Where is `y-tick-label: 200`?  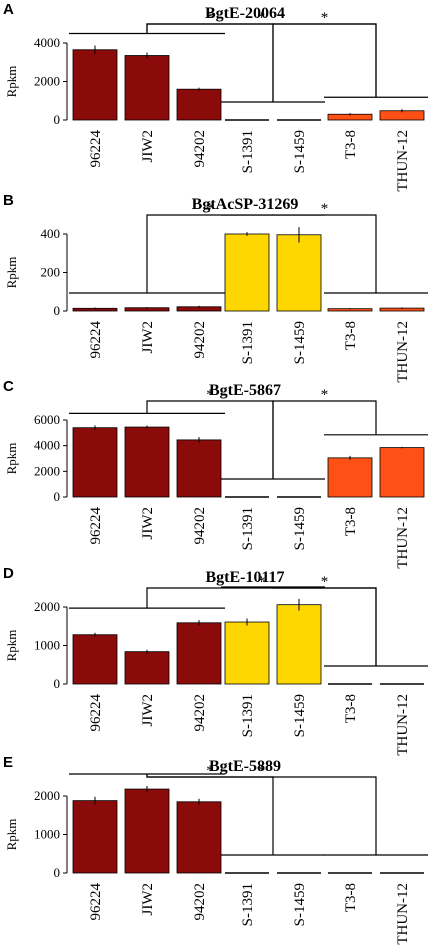
y-tick-label: 200 is located at coordinates (51, 272).